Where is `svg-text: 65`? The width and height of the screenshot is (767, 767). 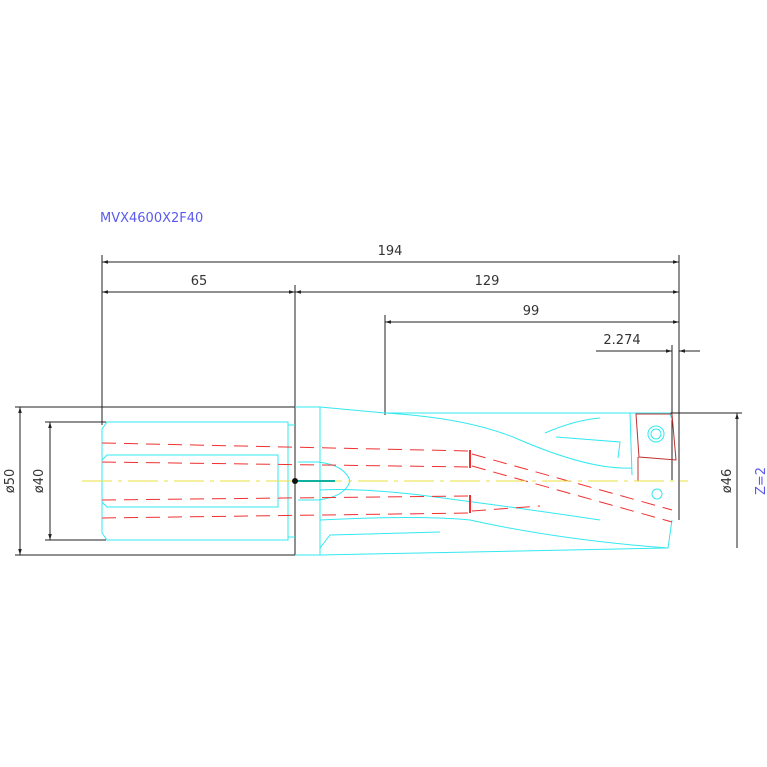
svg-text: 65 is located at coordinates (199, 281).